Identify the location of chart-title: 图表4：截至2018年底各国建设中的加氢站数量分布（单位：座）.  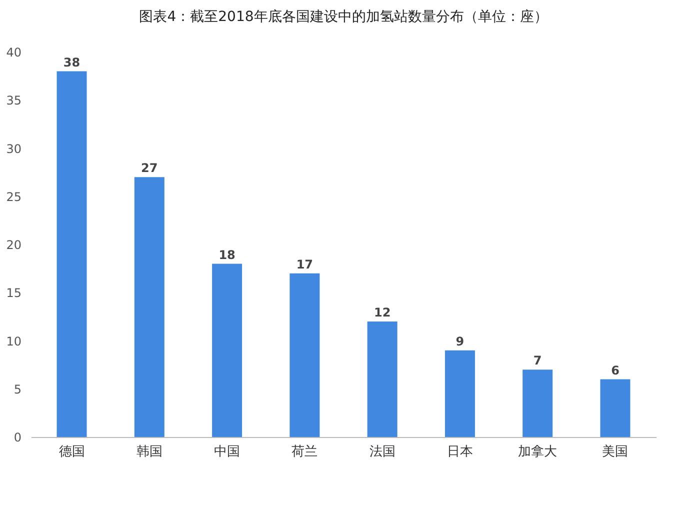
(343, 17).